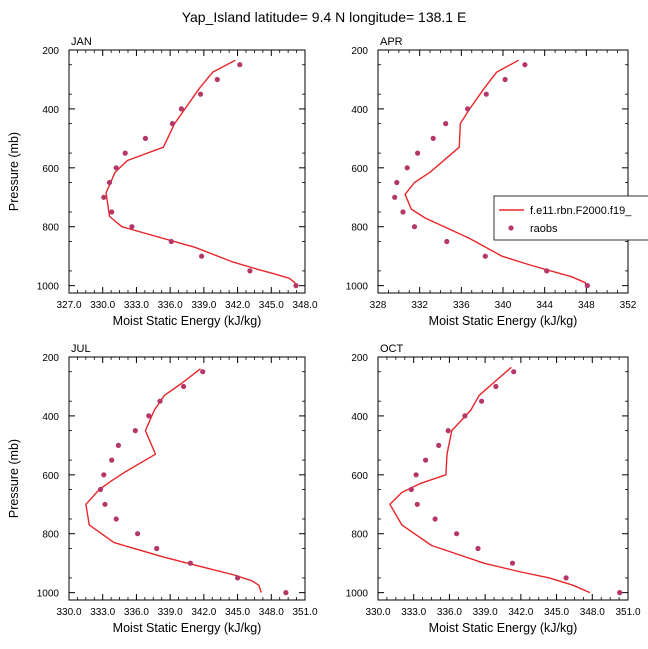 This screenshot has height=649, width=648. What do you see at coordinates (392, 349) in the screenshot?
I see `panel-label-oct: OCT` at bounding box center [392, 349].